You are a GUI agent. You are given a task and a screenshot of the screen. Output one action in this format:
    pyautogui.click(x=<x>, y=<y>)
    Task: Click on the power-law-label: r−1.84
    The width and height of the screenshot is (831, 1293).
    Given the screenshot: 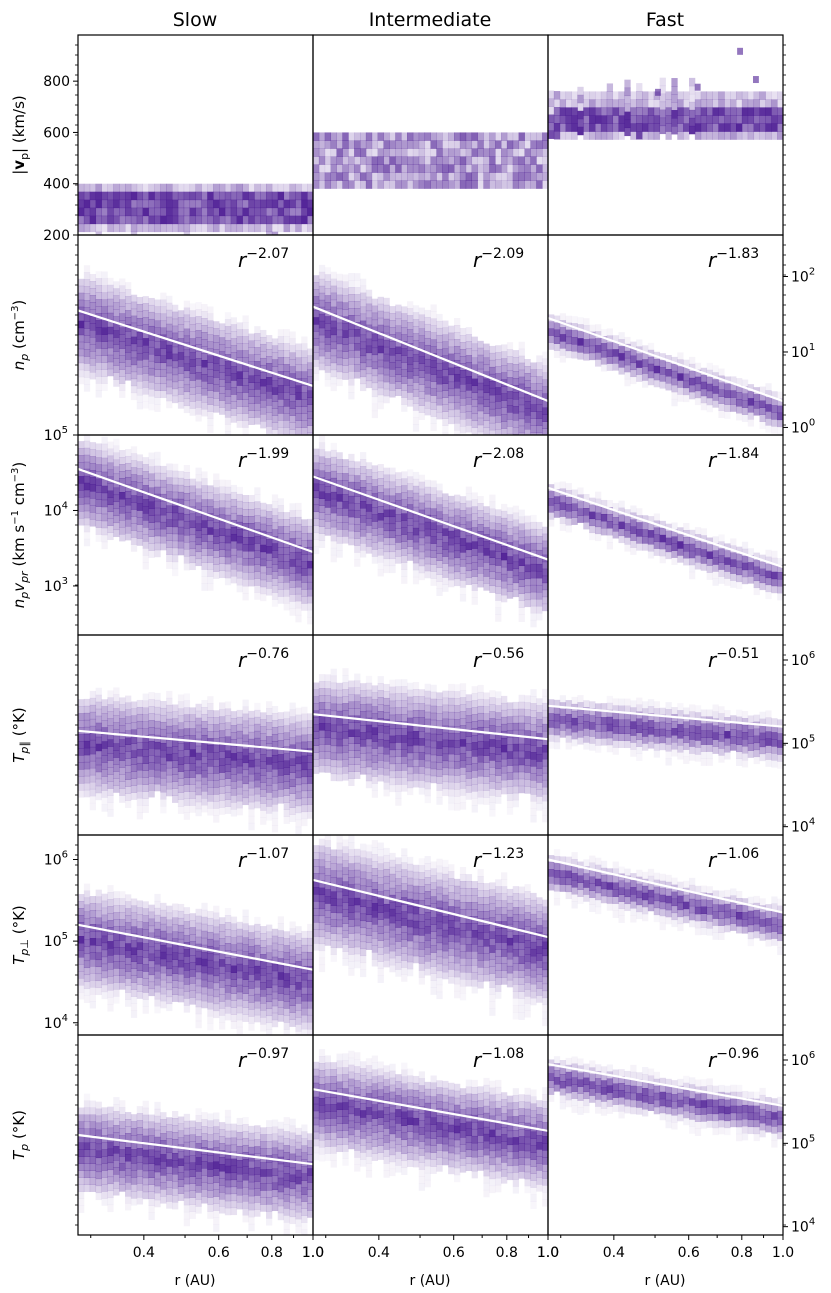 What is the action you would take?
    pyautogui.click(x=733, y=459)
    